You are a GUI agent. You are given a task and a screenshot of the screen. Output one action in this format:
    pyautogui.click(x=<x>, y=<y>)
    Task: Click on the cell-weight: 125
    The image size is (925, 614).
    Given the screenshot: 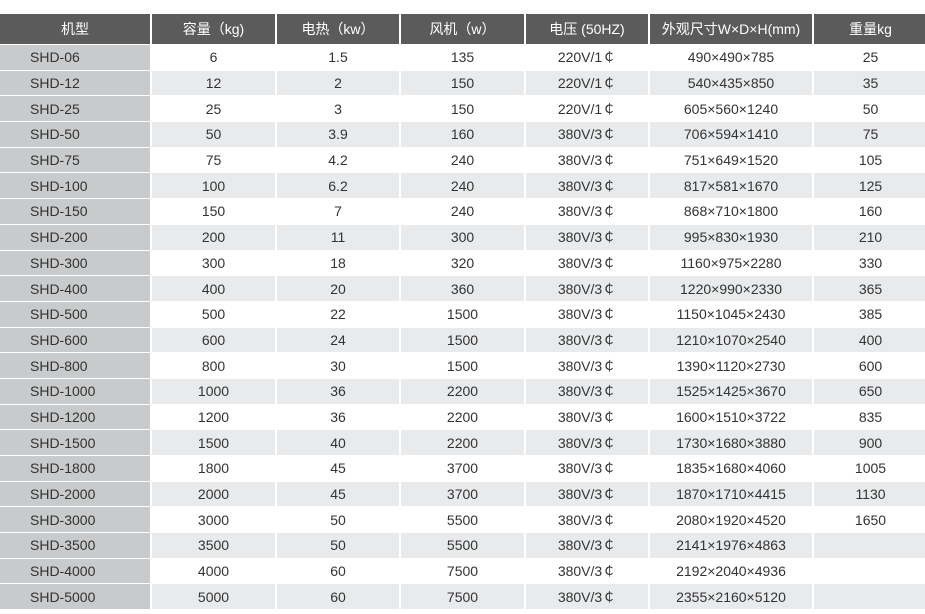 What is the action you would take?
    pyautogui.click(x=869, y=186)
    